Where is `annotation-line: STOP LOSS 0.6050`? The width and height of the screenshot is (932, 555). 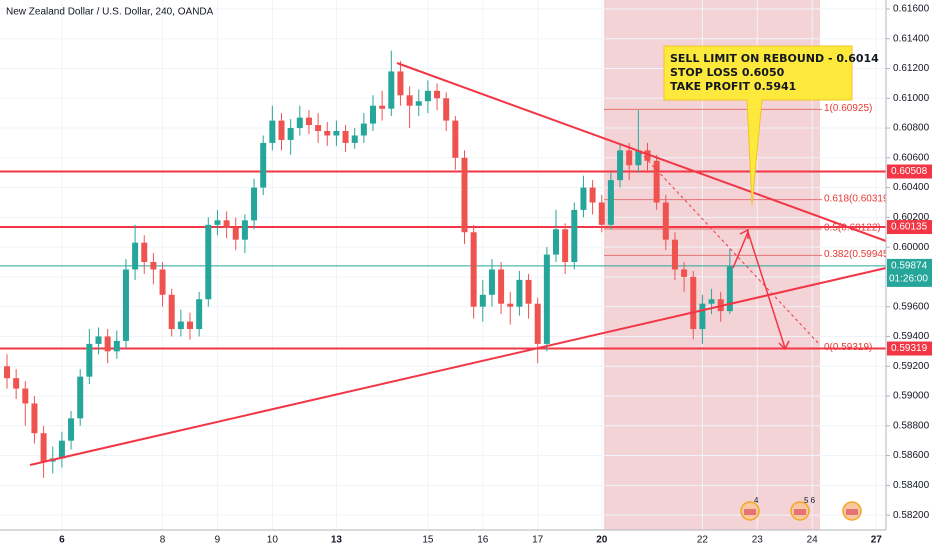
annotation-line: STOP LOSS 0.6050 is located at coordinates (727, 72).